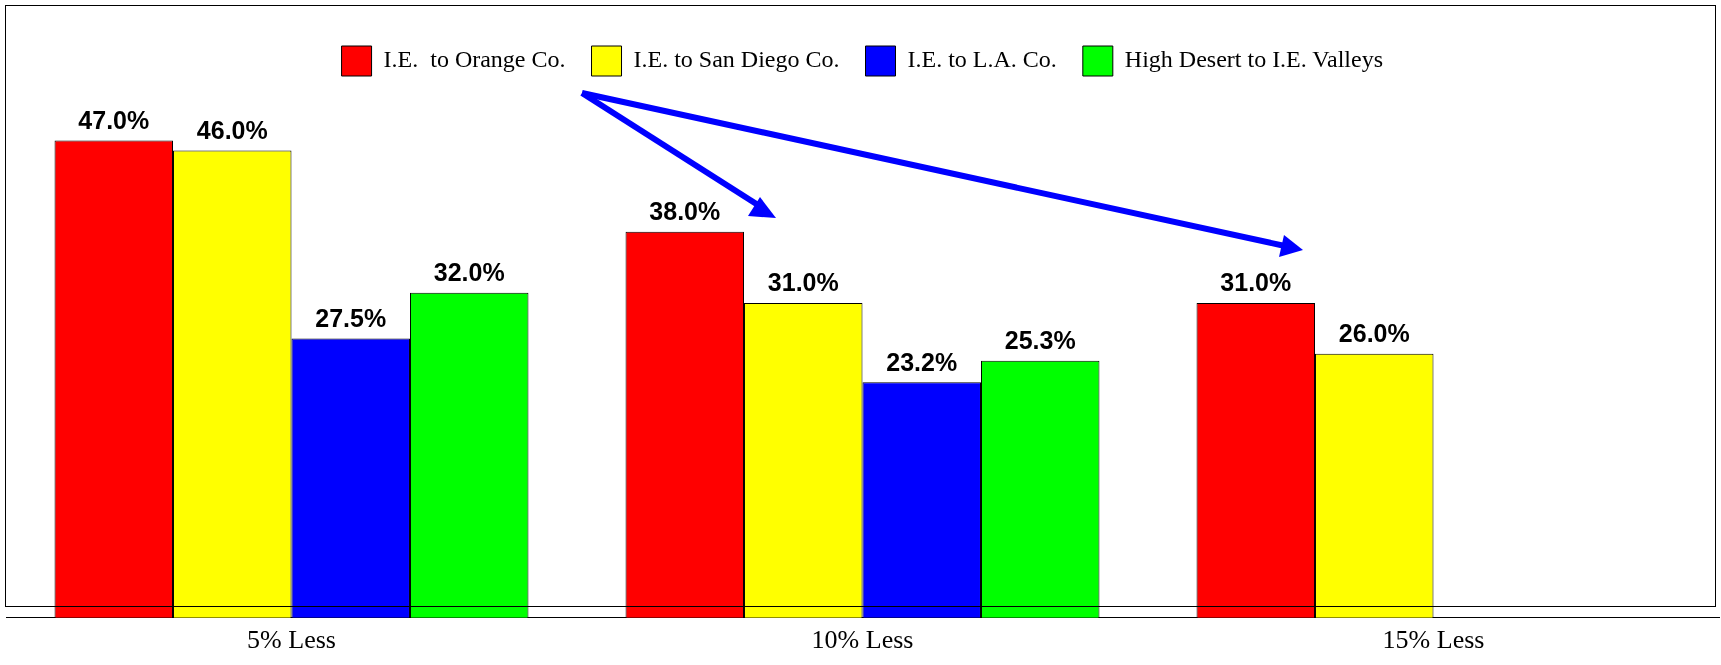  Describe the element at coordinates (685, 211) in the screenshot. I see `data-label: 38.0%` at that location.